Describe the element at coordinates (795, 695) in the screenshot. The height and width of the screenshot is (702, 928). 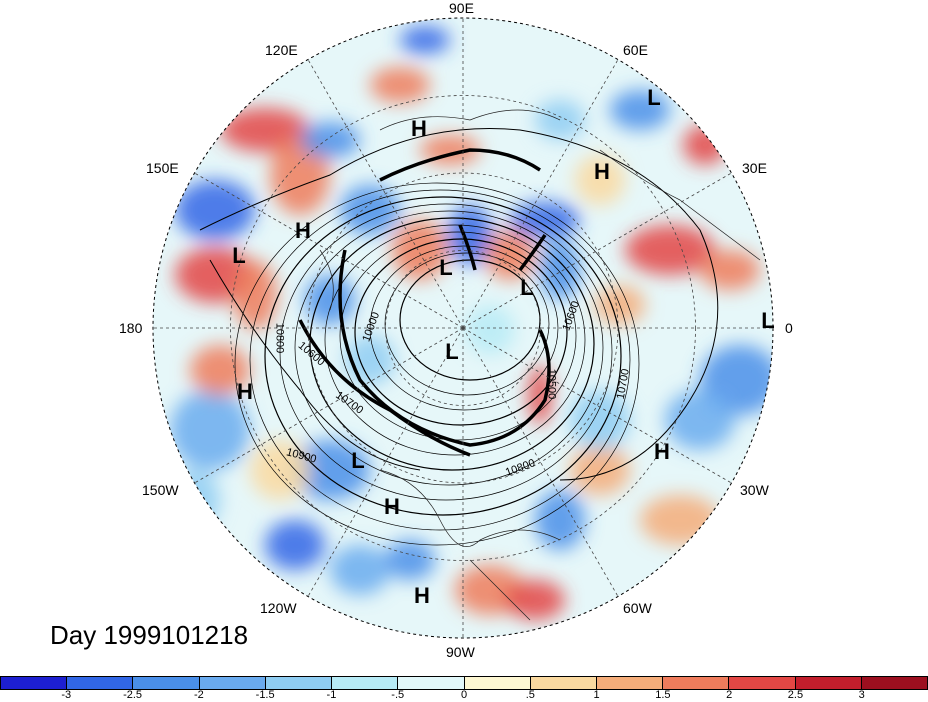
I see `colorbar-tick-label: 2.5` at that location.